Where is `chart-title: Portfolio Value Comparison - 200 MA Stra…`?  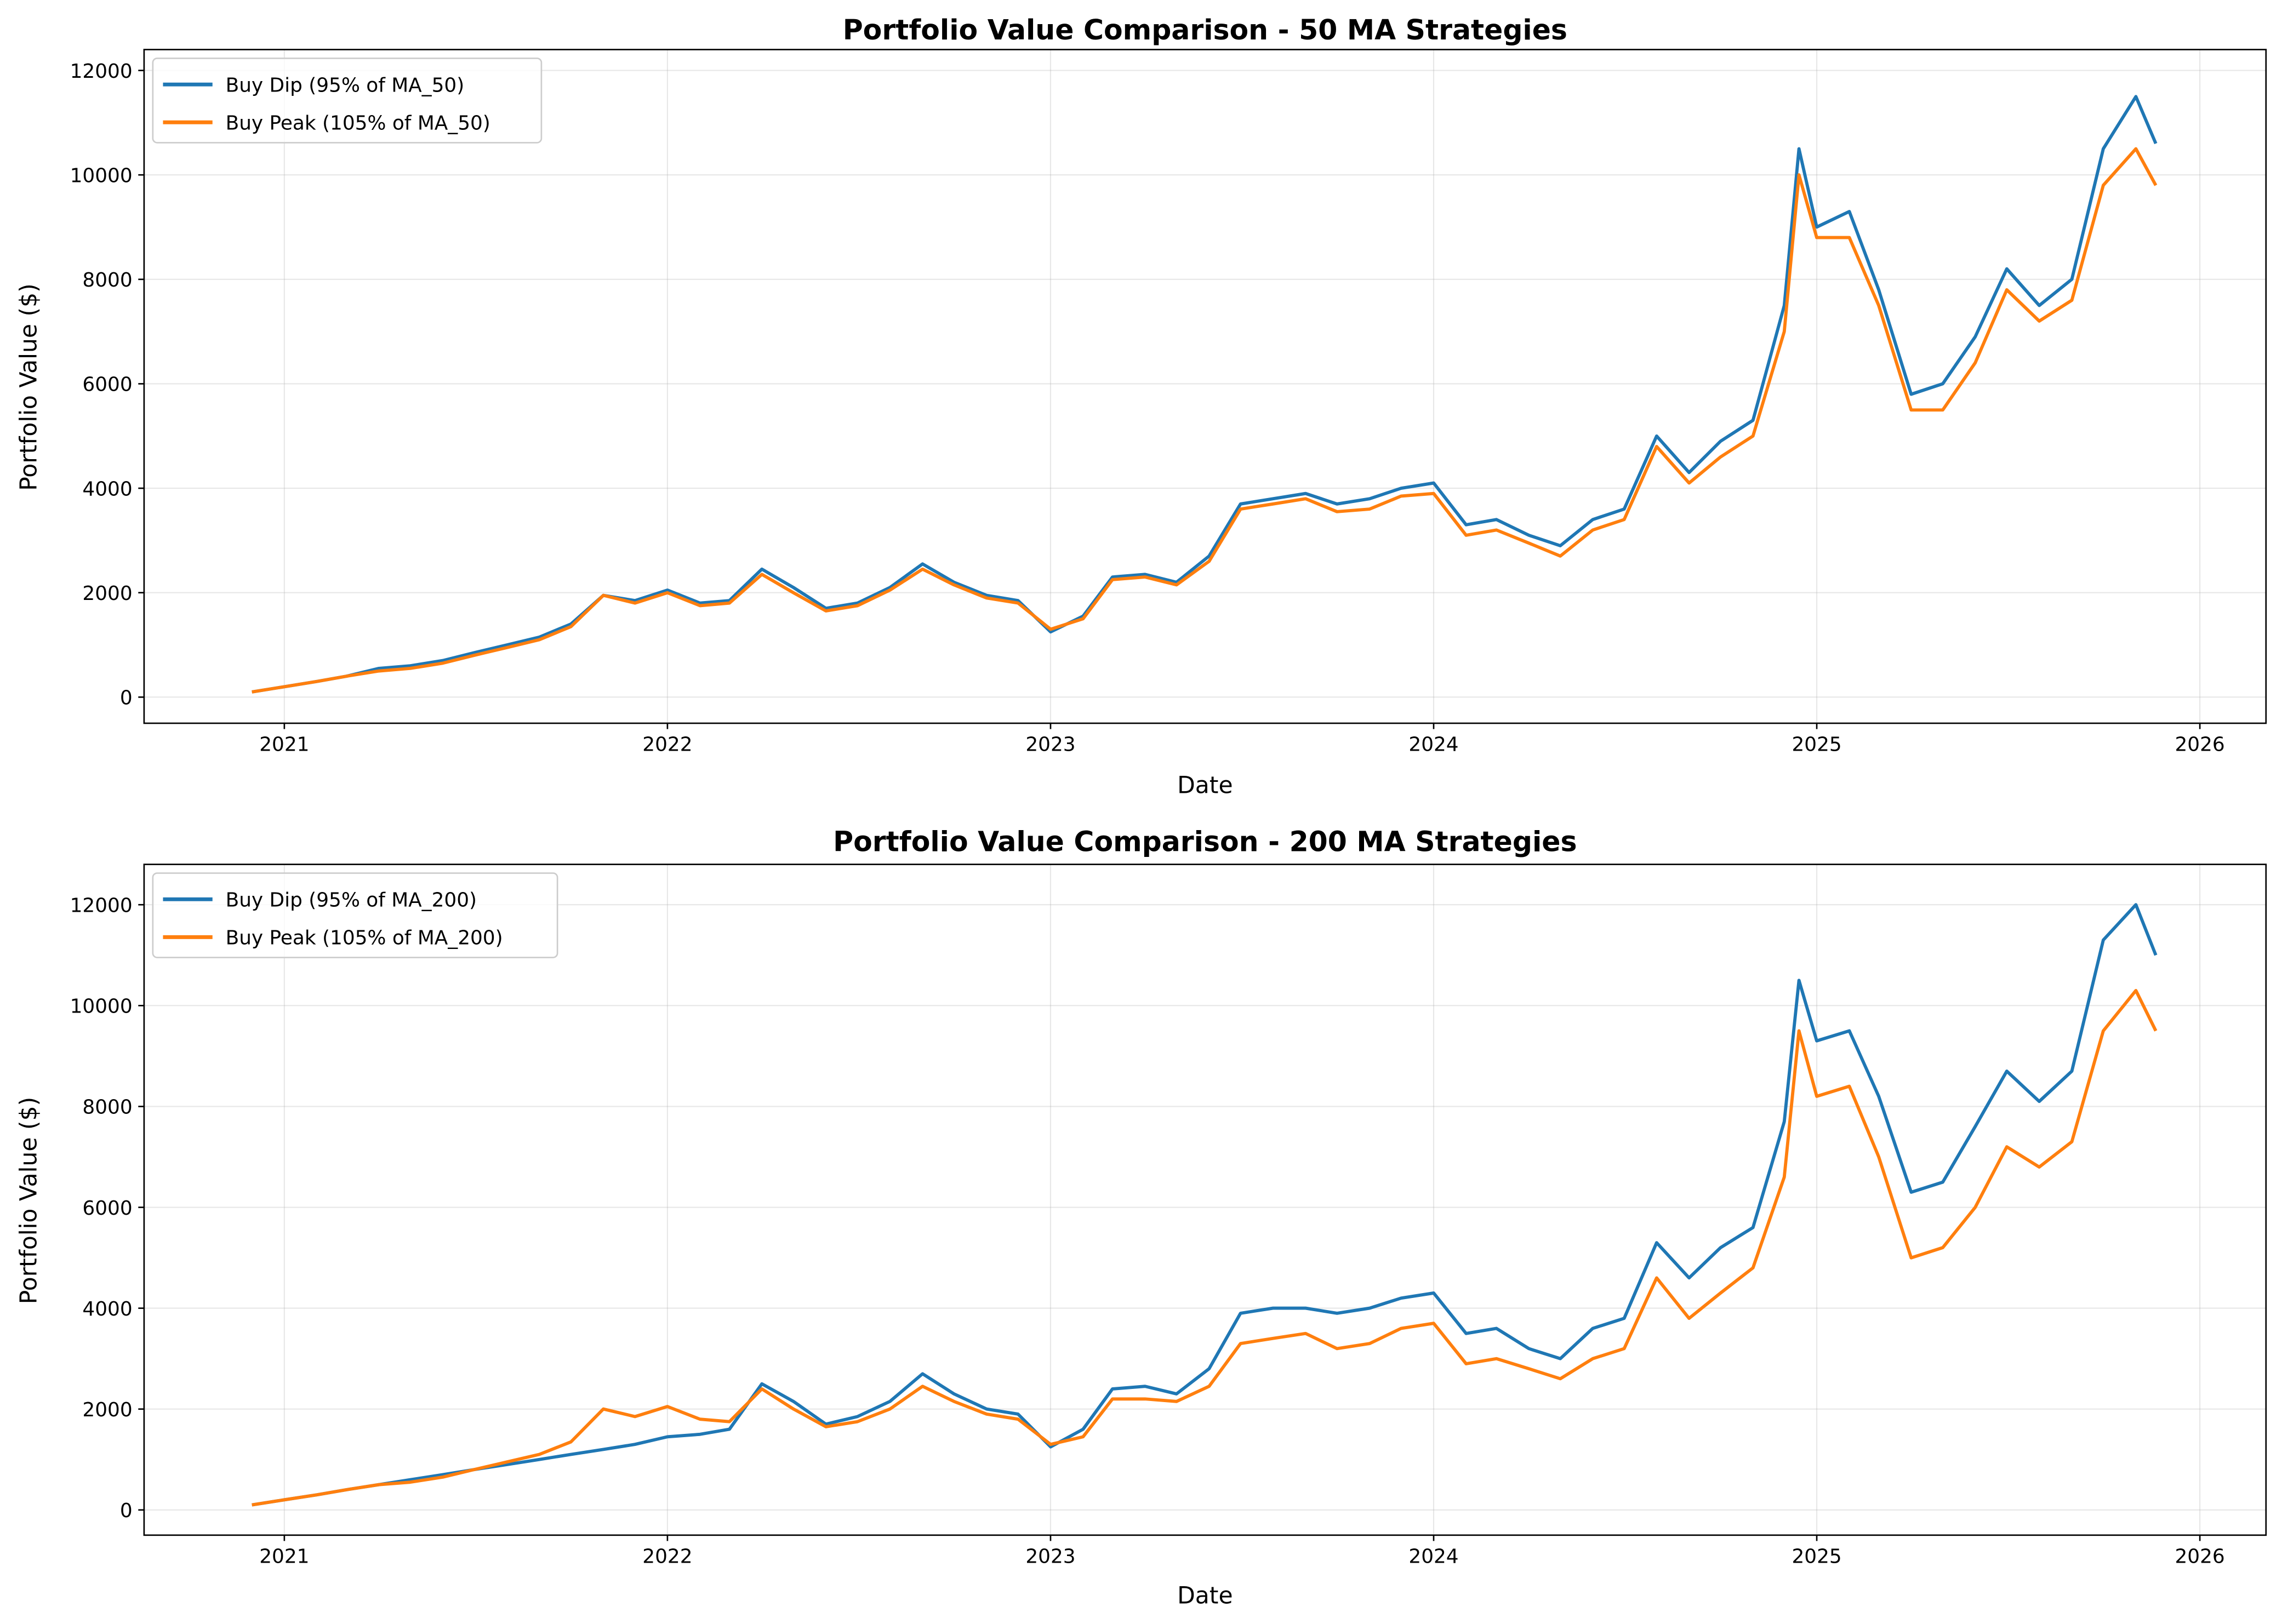
chart-title: Portfolio Value Comparison - 200 MA Stra… is located at coordinates (1205, 842).